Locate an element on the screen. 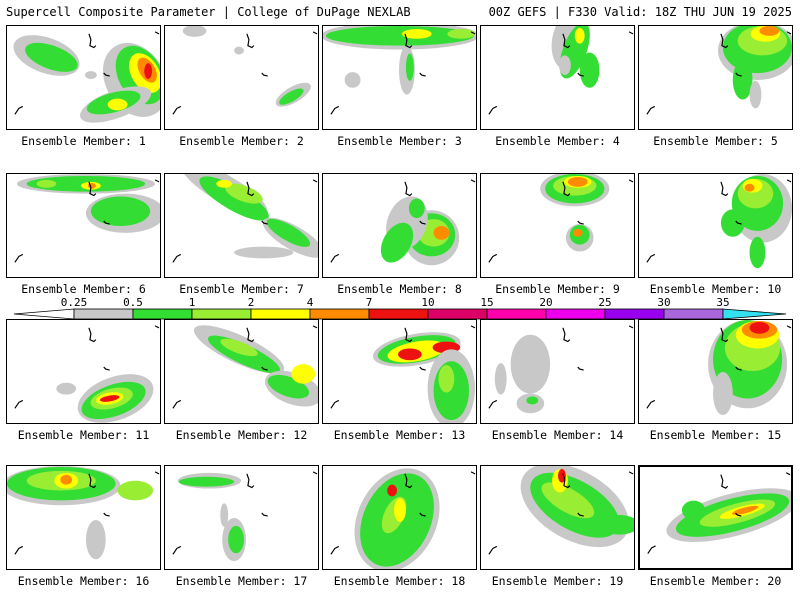 This screenshot has height=600, width=800. ensemble-member-1-map is located at coordinates (83, 77).